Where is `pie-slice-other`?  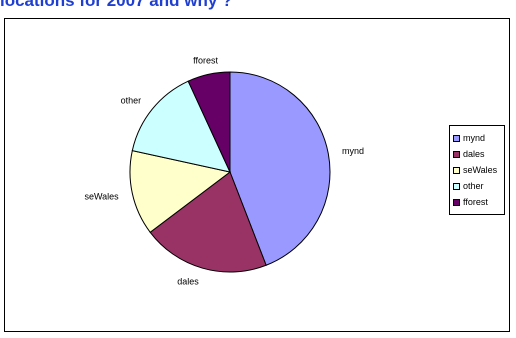 pie-slice-other is located at coordinates (181, 126).